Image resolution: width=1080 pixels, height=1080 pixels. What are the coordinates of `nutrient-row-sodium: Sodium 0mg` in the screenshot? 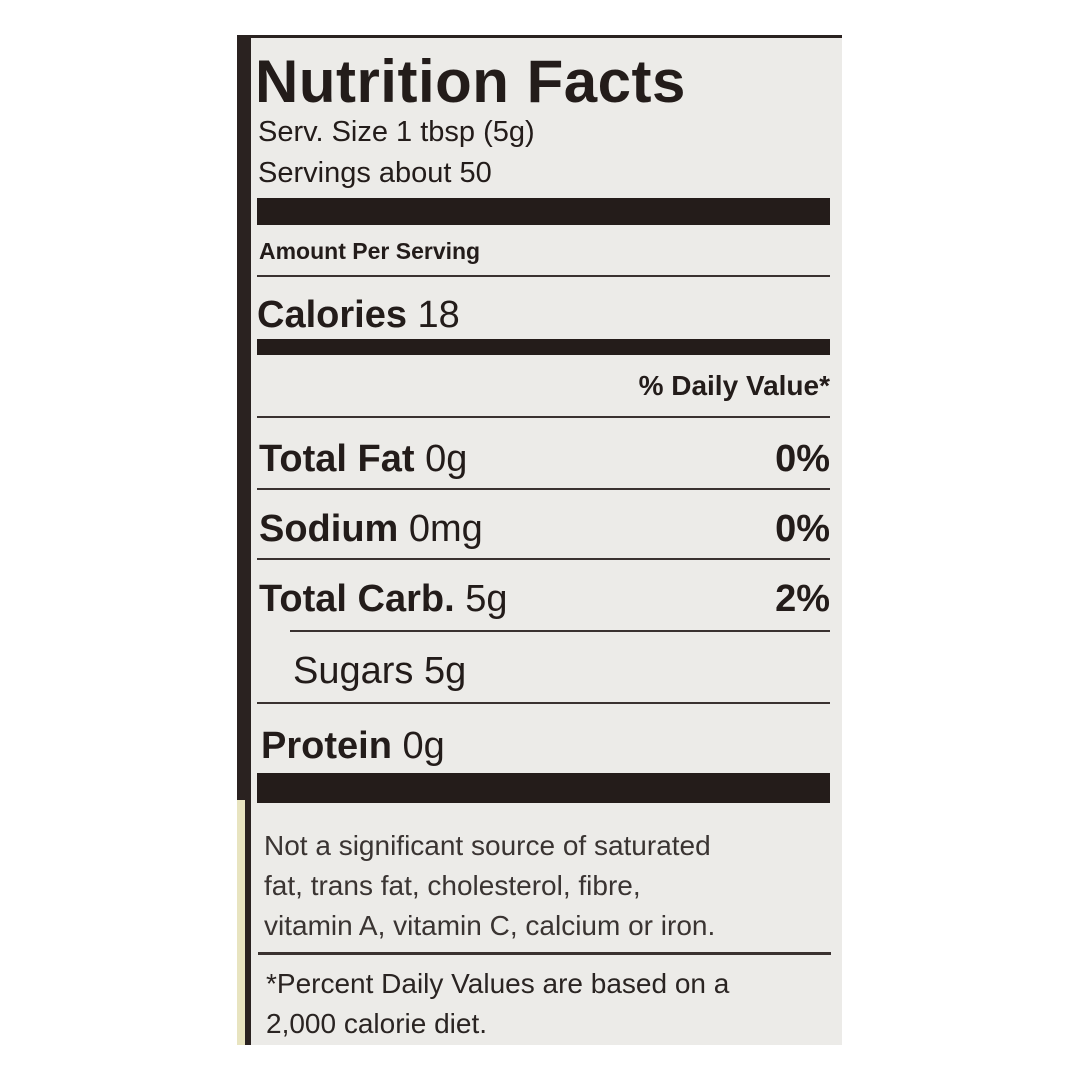 It's located at (371, 529).